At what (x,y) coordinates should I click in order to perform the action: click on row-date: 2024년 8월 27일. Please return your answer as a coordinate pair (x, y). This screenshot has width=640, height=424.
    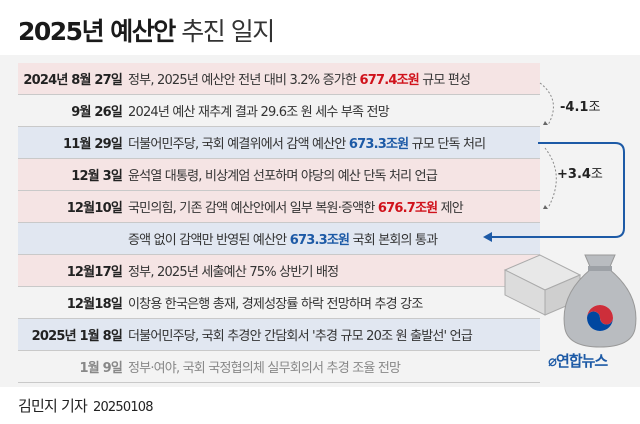
    Looking at the image, I should click on (72, 80).